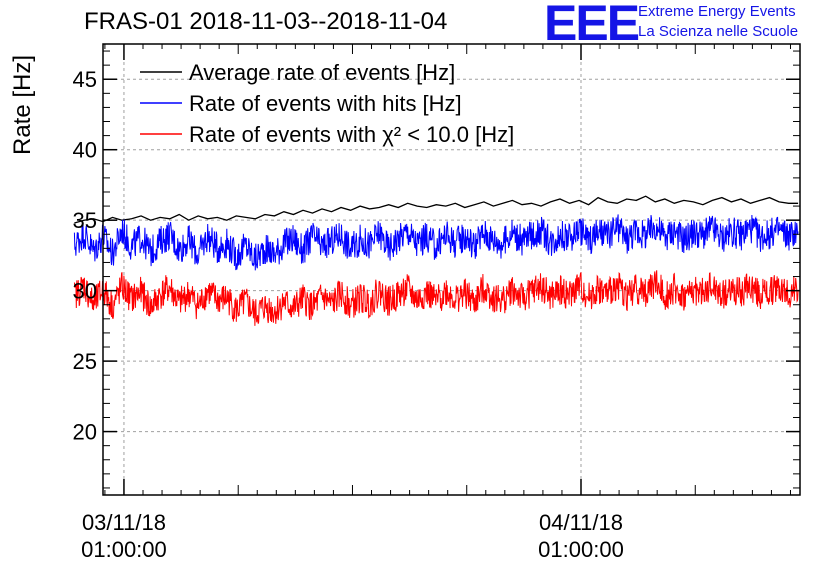 The width and height of the screenshot is (836, 572). What do you see at coordinates (124, 522) in the screenshot?
I see `x-tick-label-date: 03/11/18` at bounding box center [124, 522].